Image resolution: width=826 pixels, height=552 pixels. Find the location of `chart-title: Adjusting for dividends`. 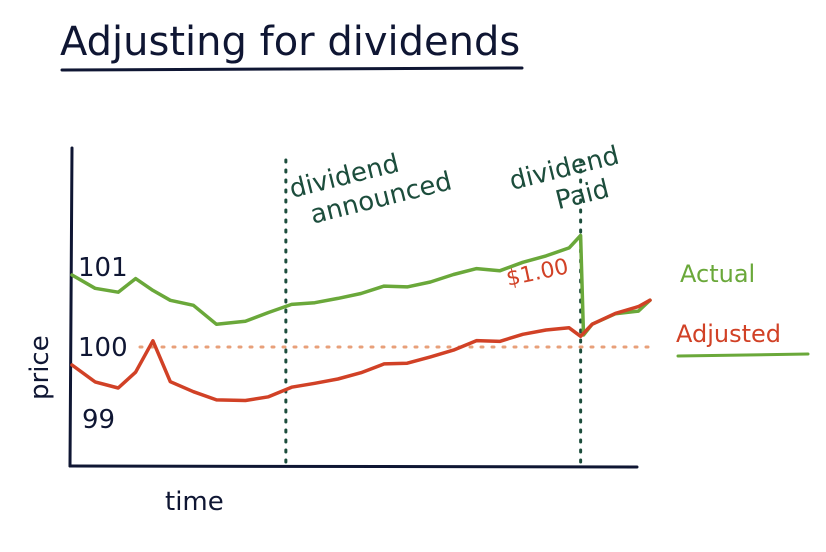

chart-title: Adjusting for dividends is located at coordinates (290, 42).